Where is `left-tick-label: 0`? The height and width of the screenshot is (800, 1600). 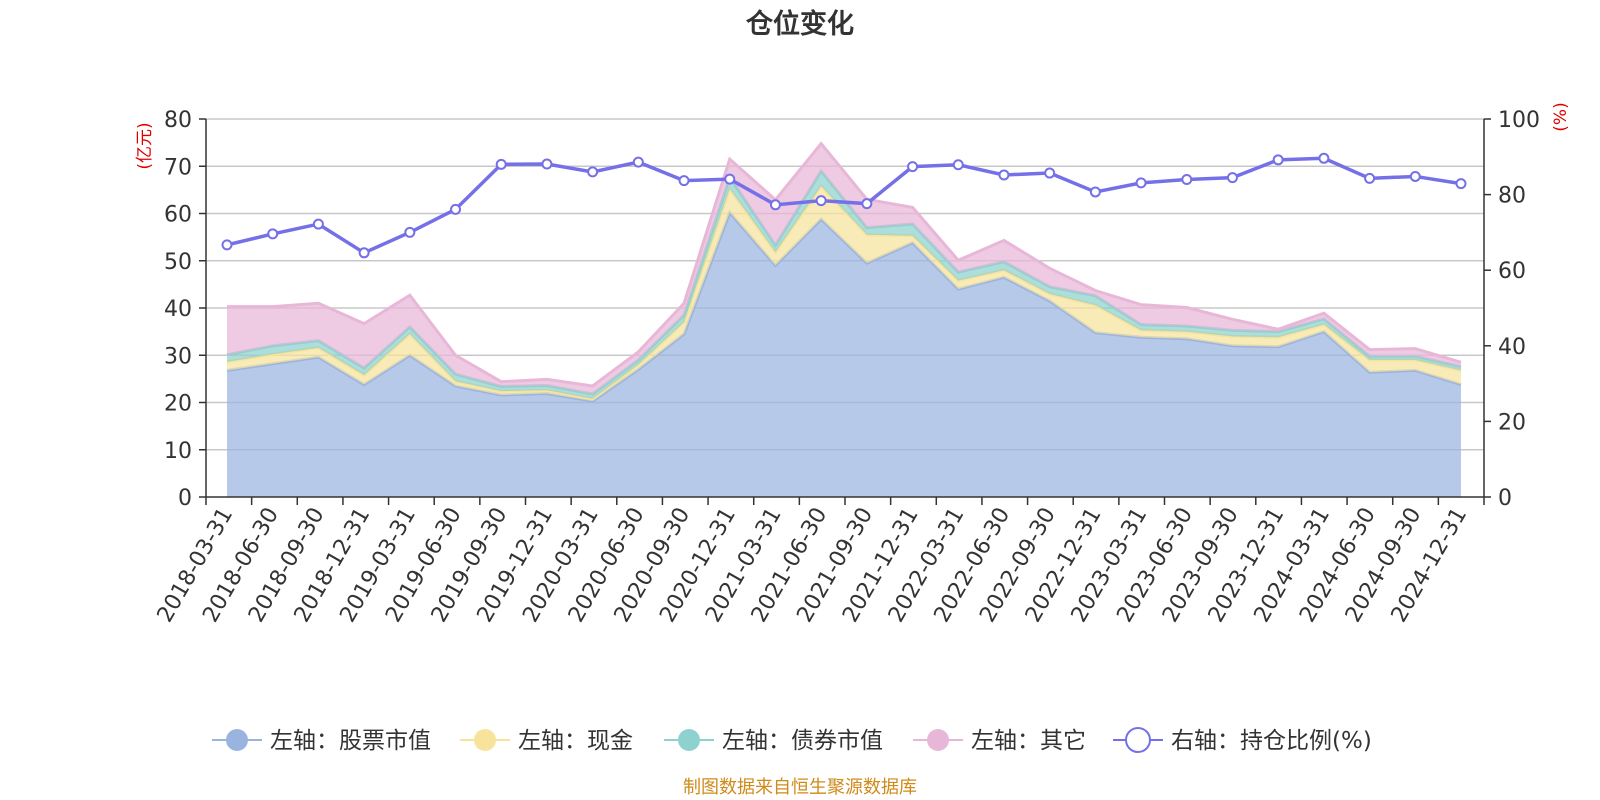
left-tick-label: 0 is located at coordinates (185, 498).